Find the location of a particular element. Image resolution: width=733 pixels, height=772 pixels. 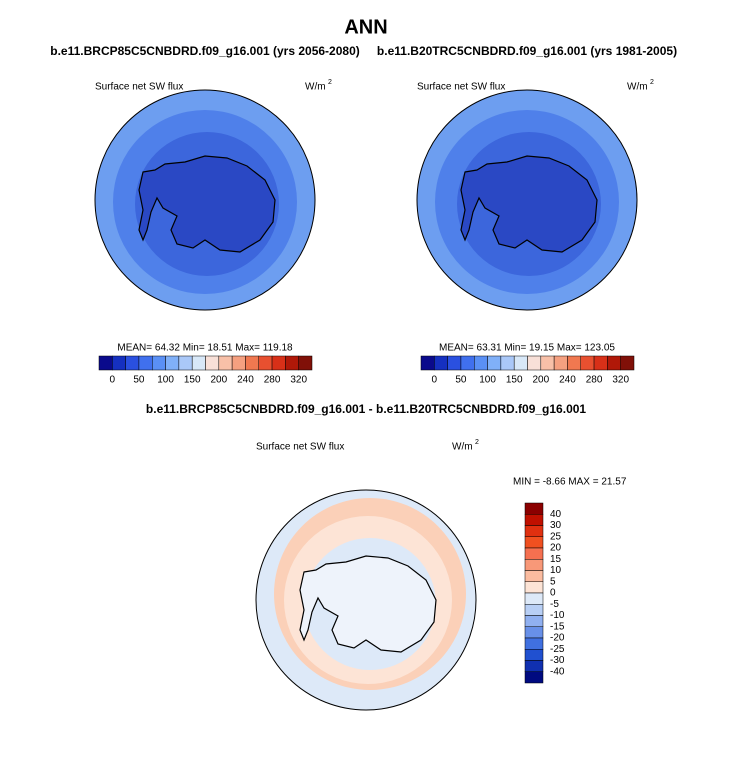

colorbar-label: 25 is located at coordinates (556, 536).